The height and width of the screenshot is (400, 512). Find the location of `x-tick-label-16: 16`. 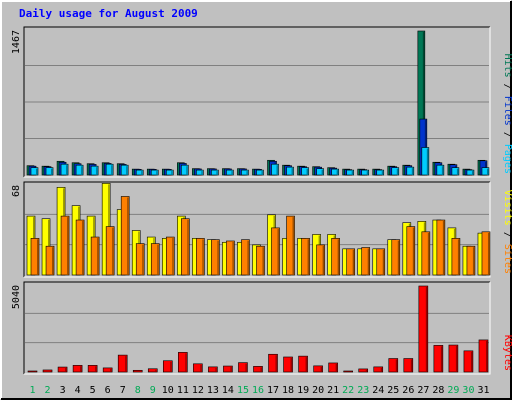

x-tick-label-16: 16 is located at coordinates (258, 390).